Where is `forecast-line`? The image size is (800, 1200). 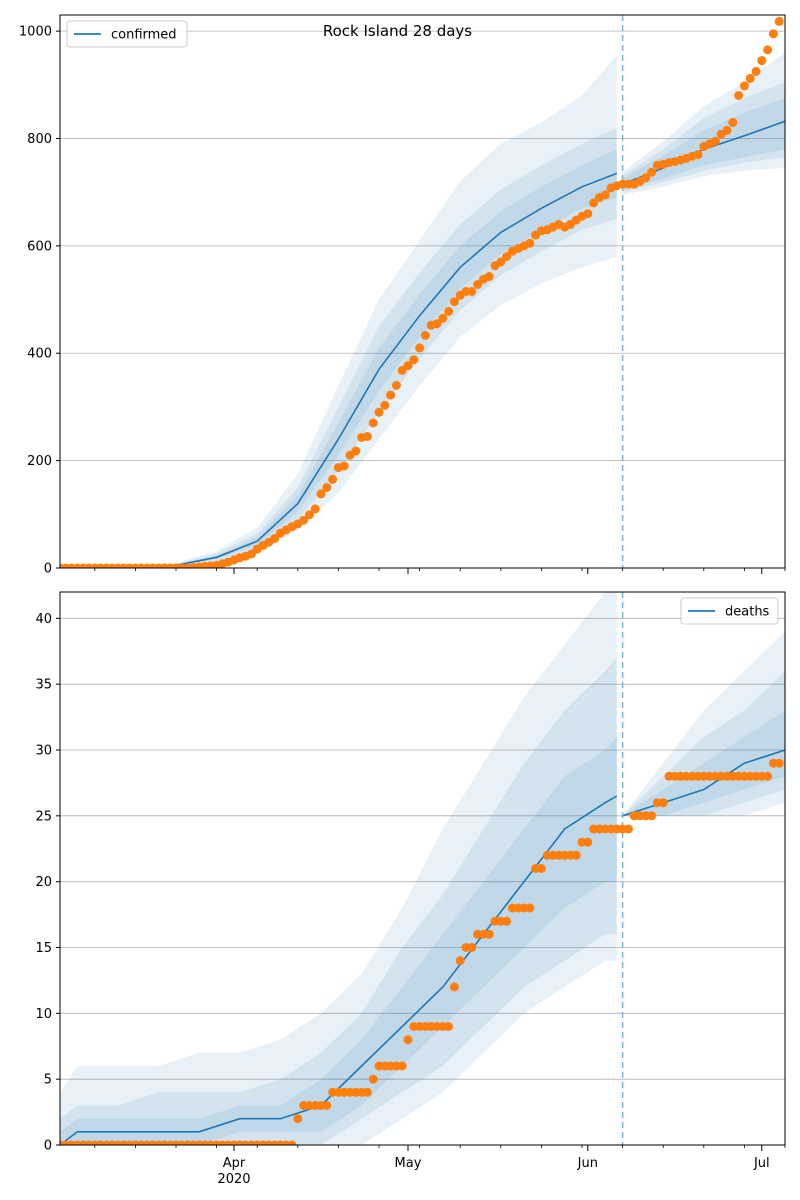 forecast-line is located at coordinates (703, 783).